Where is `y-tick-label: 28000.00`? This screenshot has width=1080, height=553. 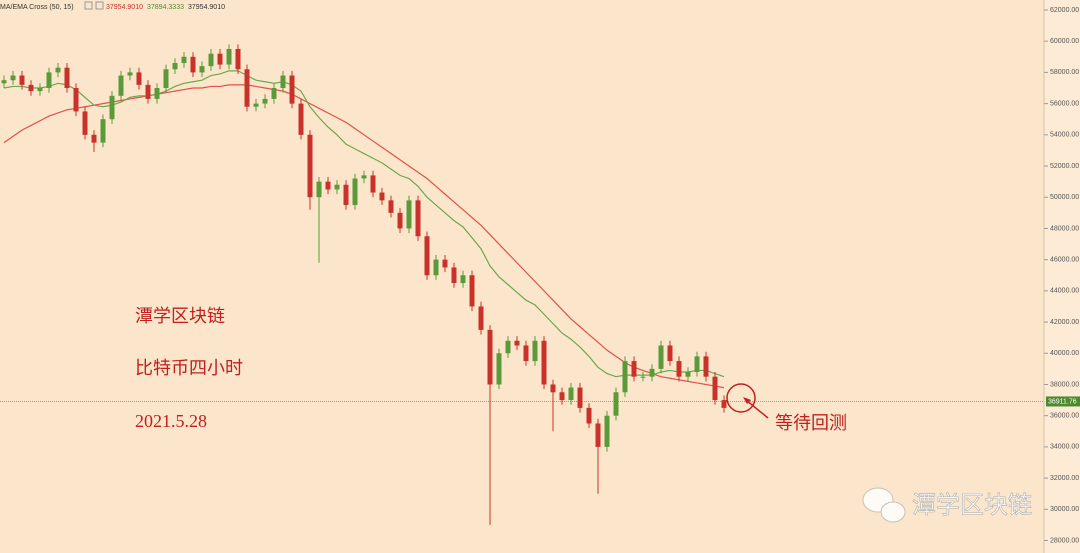
y-tick-label: 28000.00 is located at coordinates (1064, 540).